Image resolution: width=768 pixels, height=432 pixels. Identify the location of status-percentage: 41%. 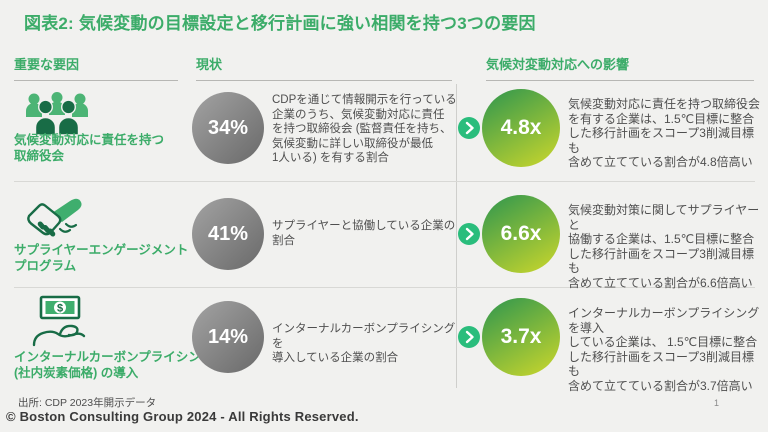
(228, 233).